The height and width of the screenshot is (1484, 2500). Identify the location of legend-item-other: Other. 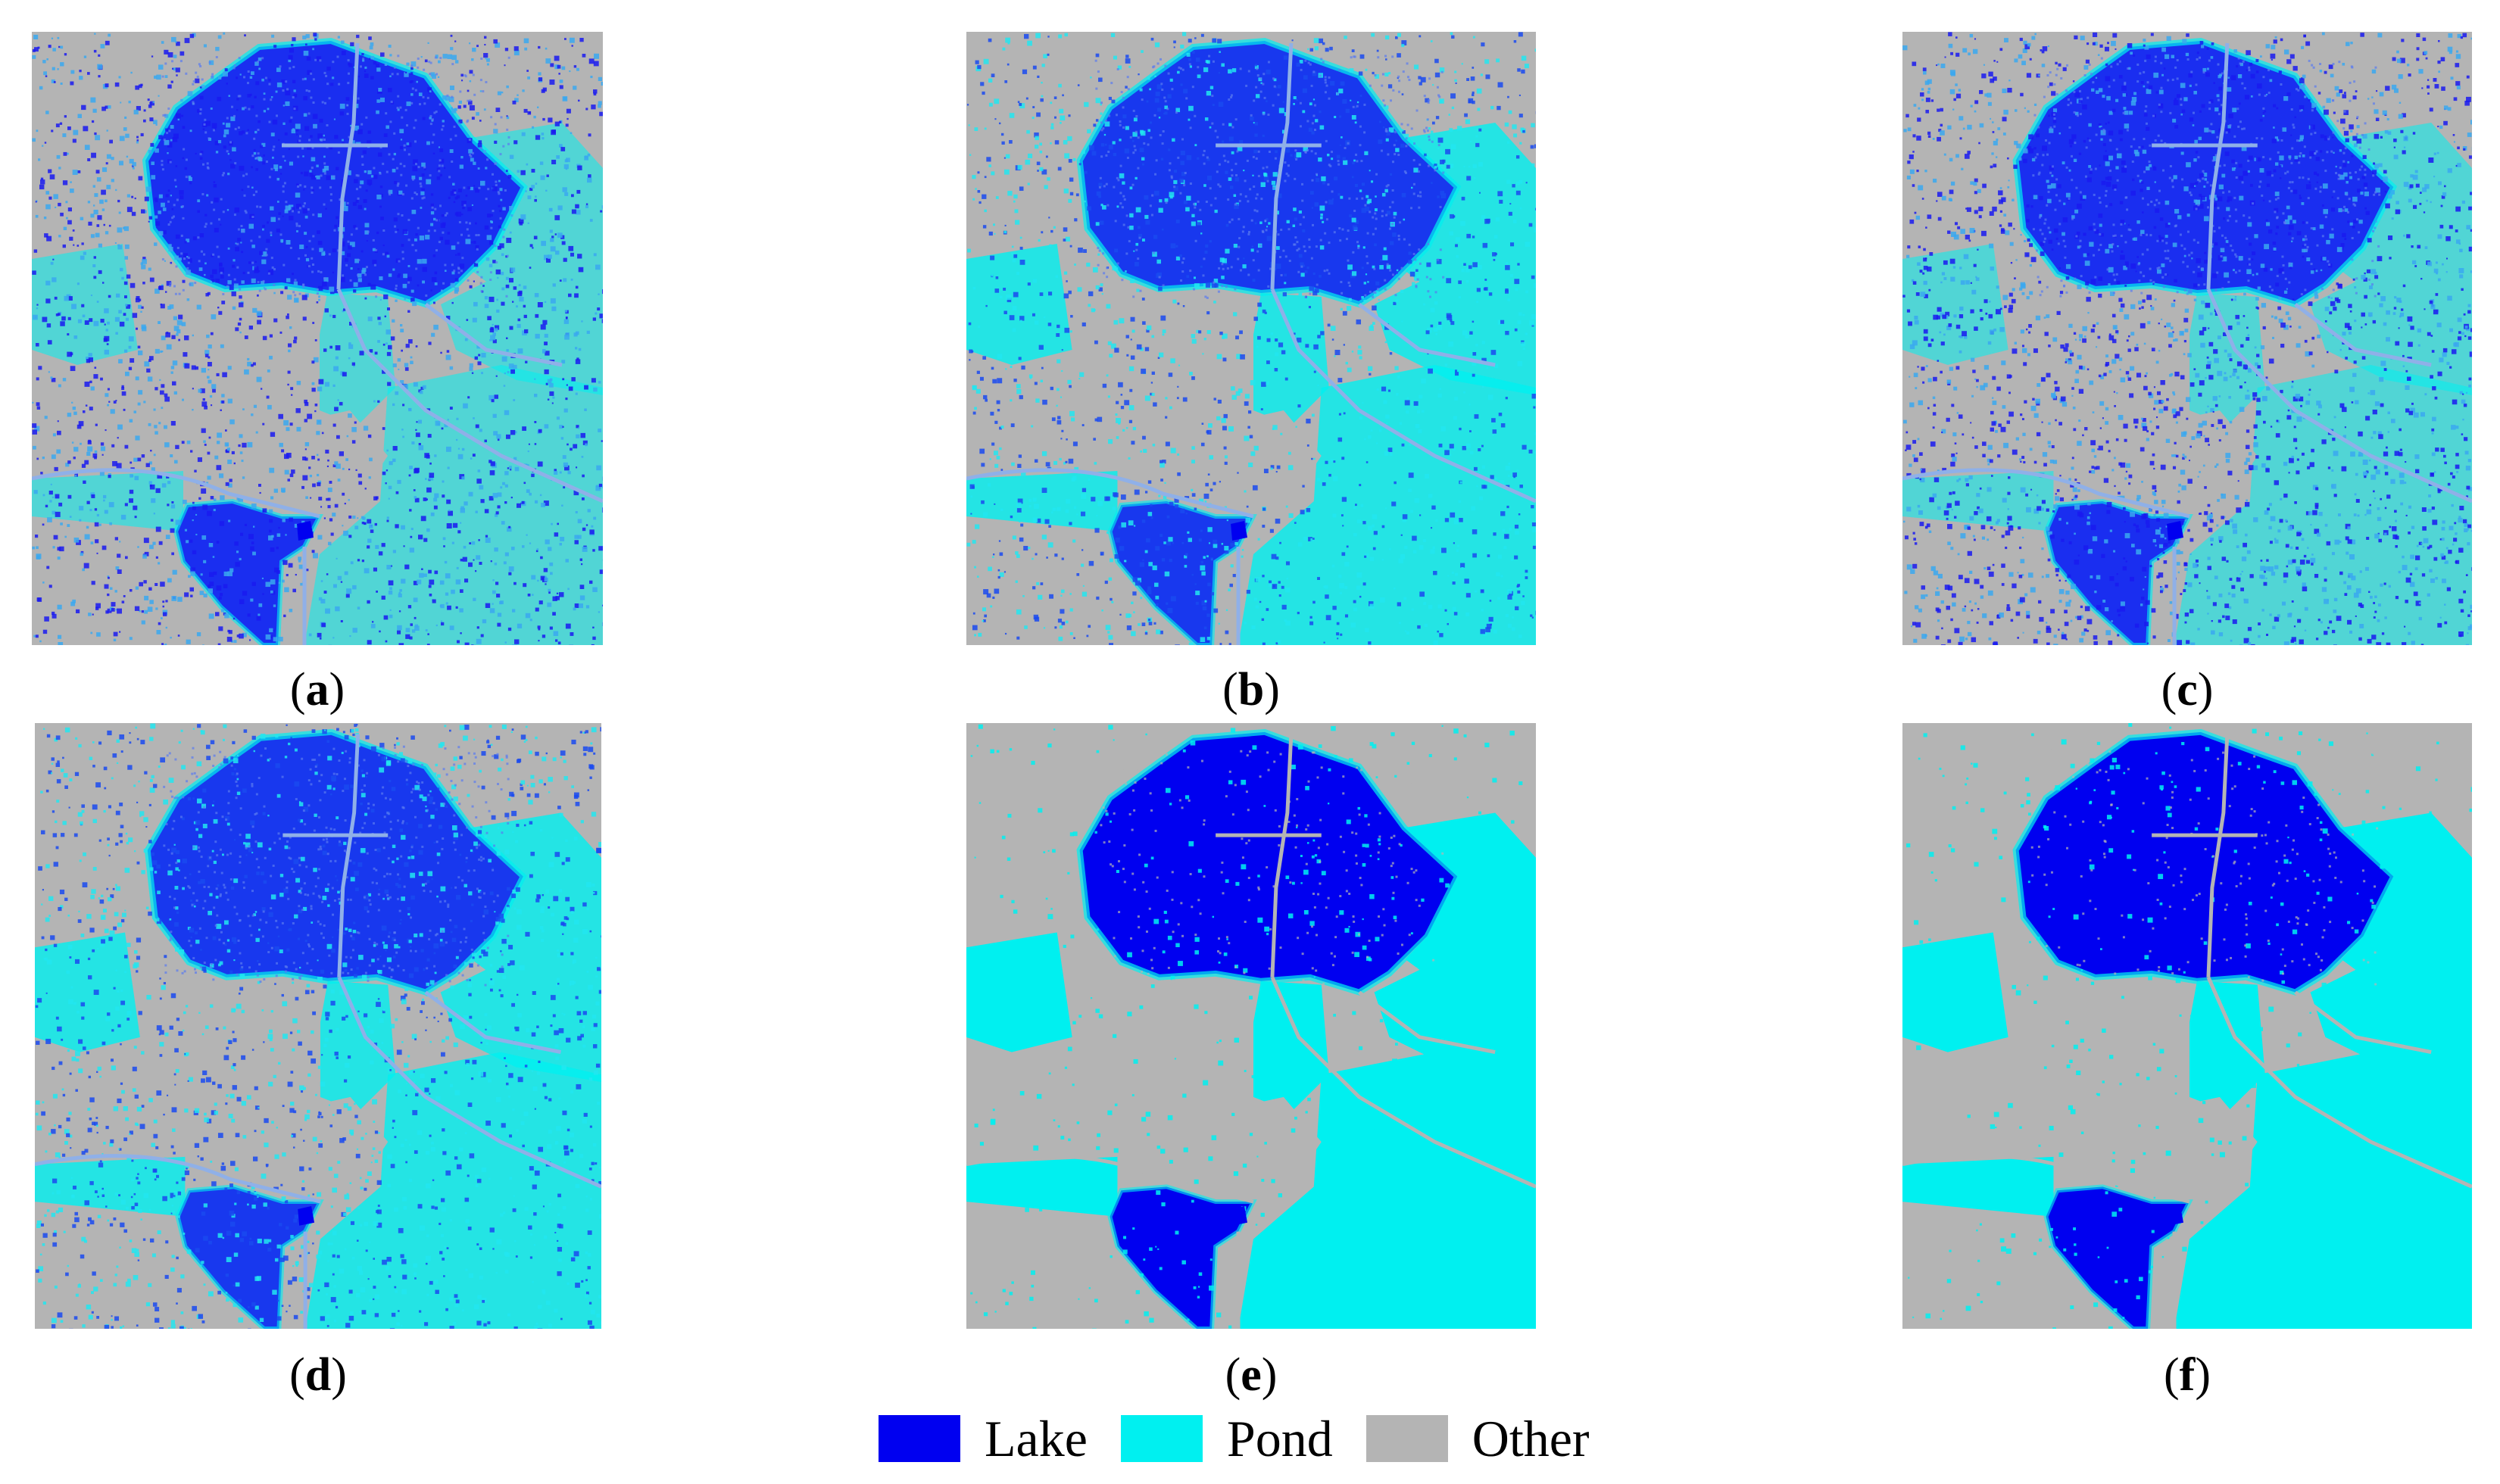
(1478, 1439).